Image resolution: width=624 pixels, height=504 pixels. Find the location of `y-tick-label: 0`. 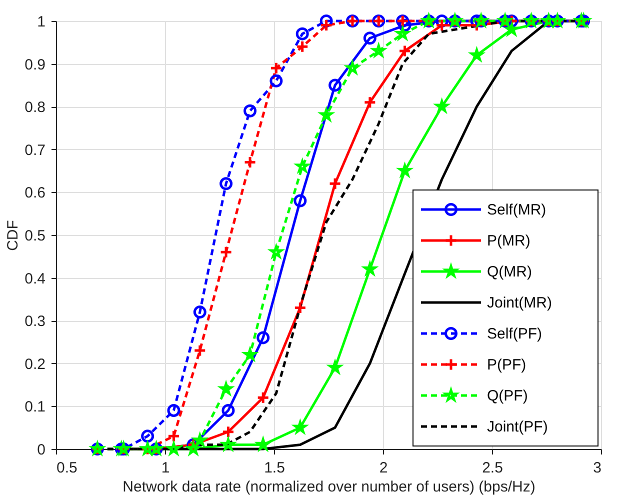

y-tick-label: 0 is located at coordinates (41, 450).